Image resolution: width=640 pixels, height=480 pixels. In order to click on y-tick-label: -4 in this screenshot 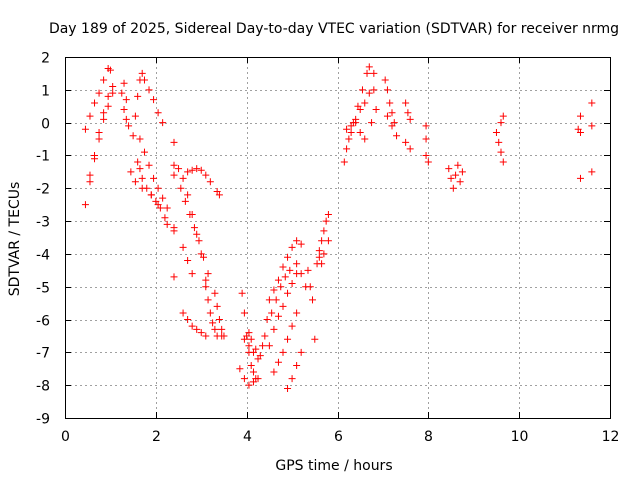, I will do `click(43, 256)`.